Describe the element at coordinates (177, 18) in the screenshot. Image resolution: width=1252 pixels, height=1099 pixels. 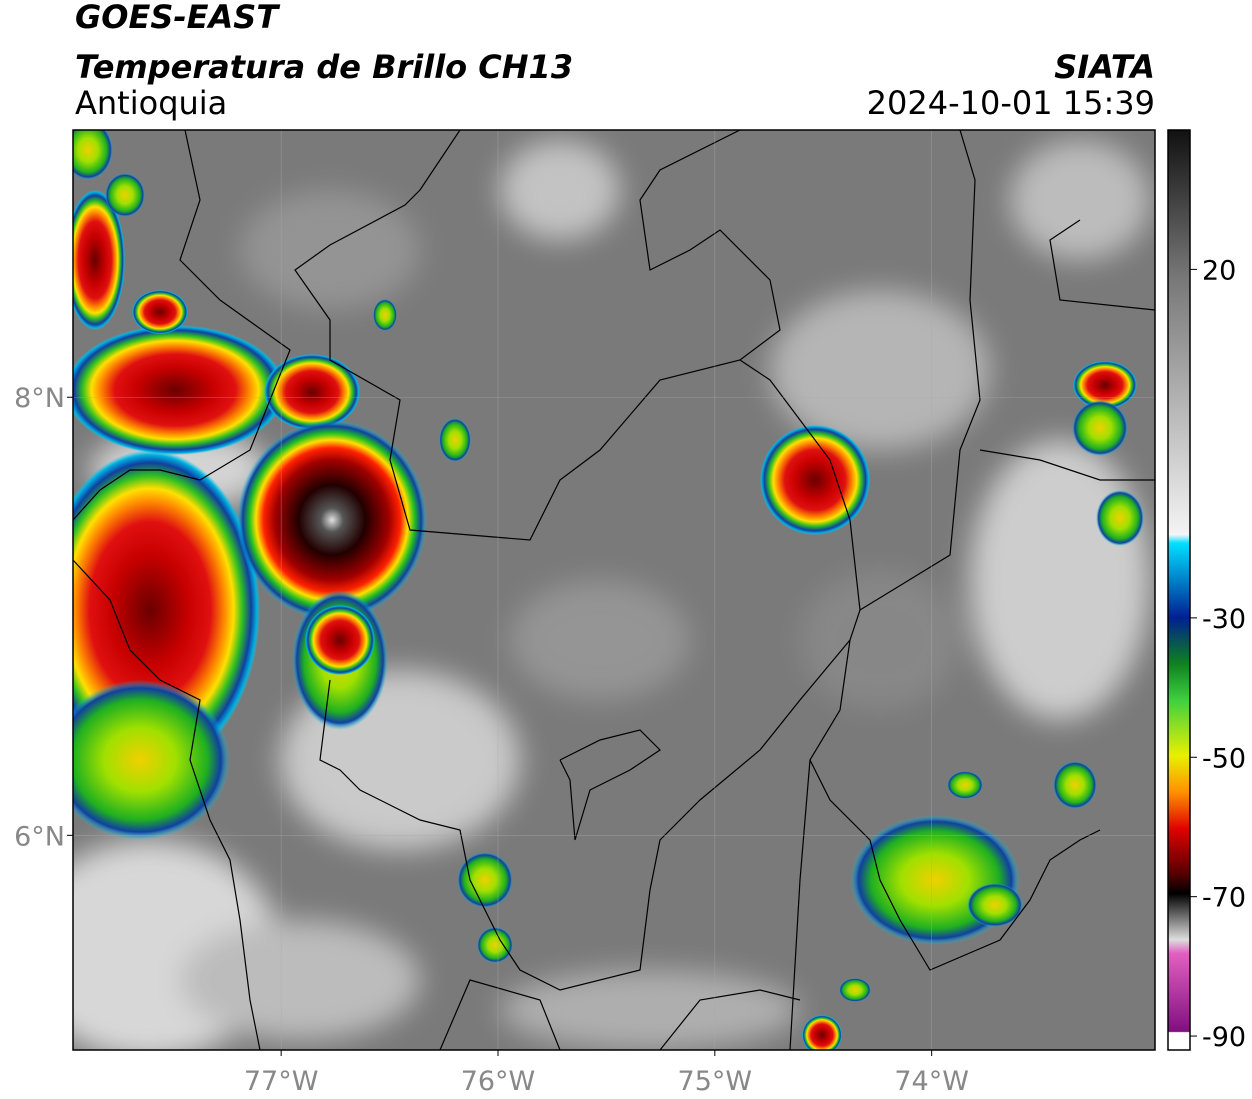
I see `title: GOES-EAST` at that location.